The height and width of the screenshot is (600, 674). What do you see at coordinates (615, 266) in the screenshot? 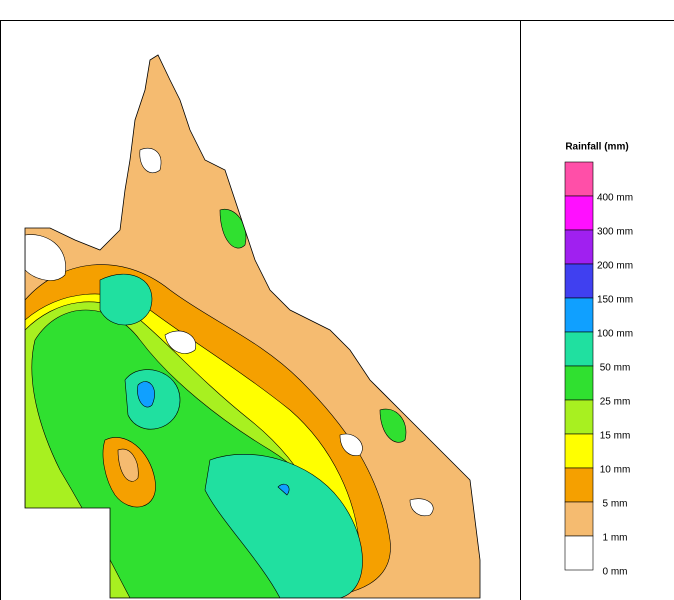
I see `legend-label: 200 mm` at bounding box center [615, 266].